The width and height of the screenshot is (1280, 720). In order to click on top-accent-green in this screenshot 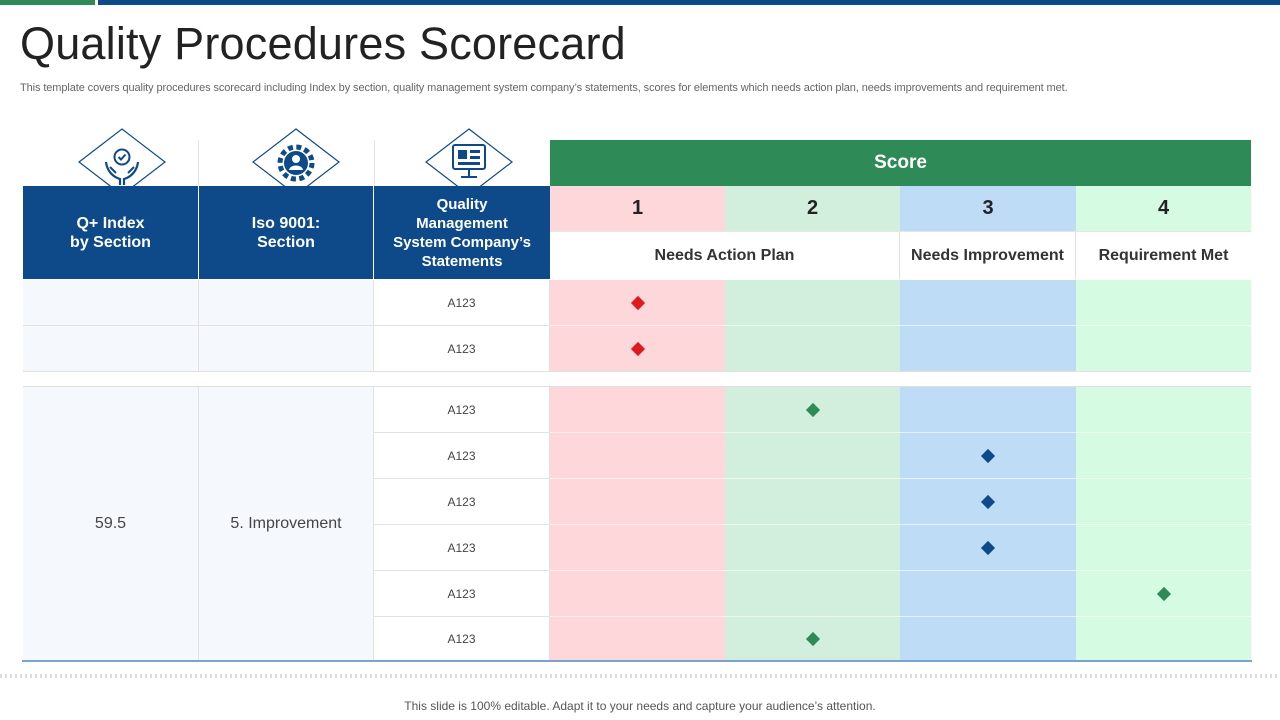, I will do `click(47, 2)`.